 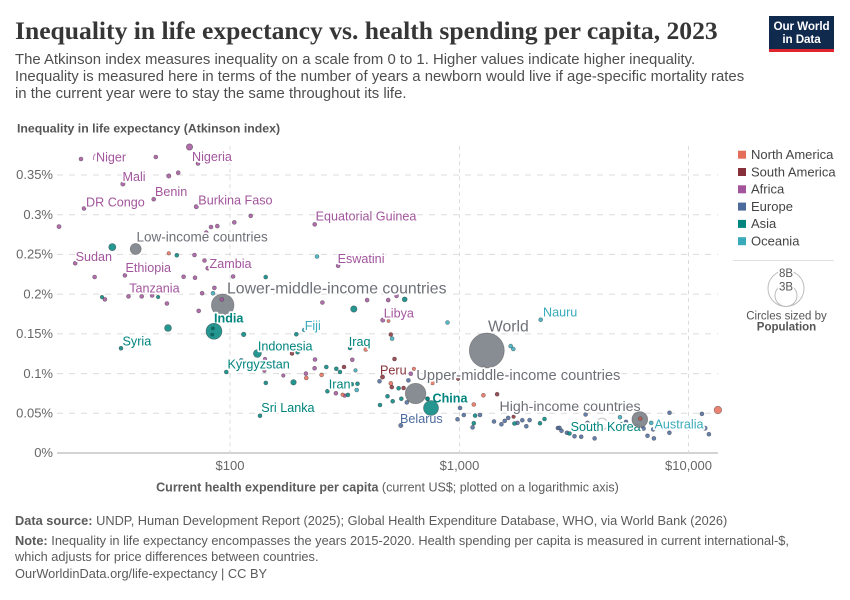 I want to click on svg-text: South America, so click(x=793, y=171).